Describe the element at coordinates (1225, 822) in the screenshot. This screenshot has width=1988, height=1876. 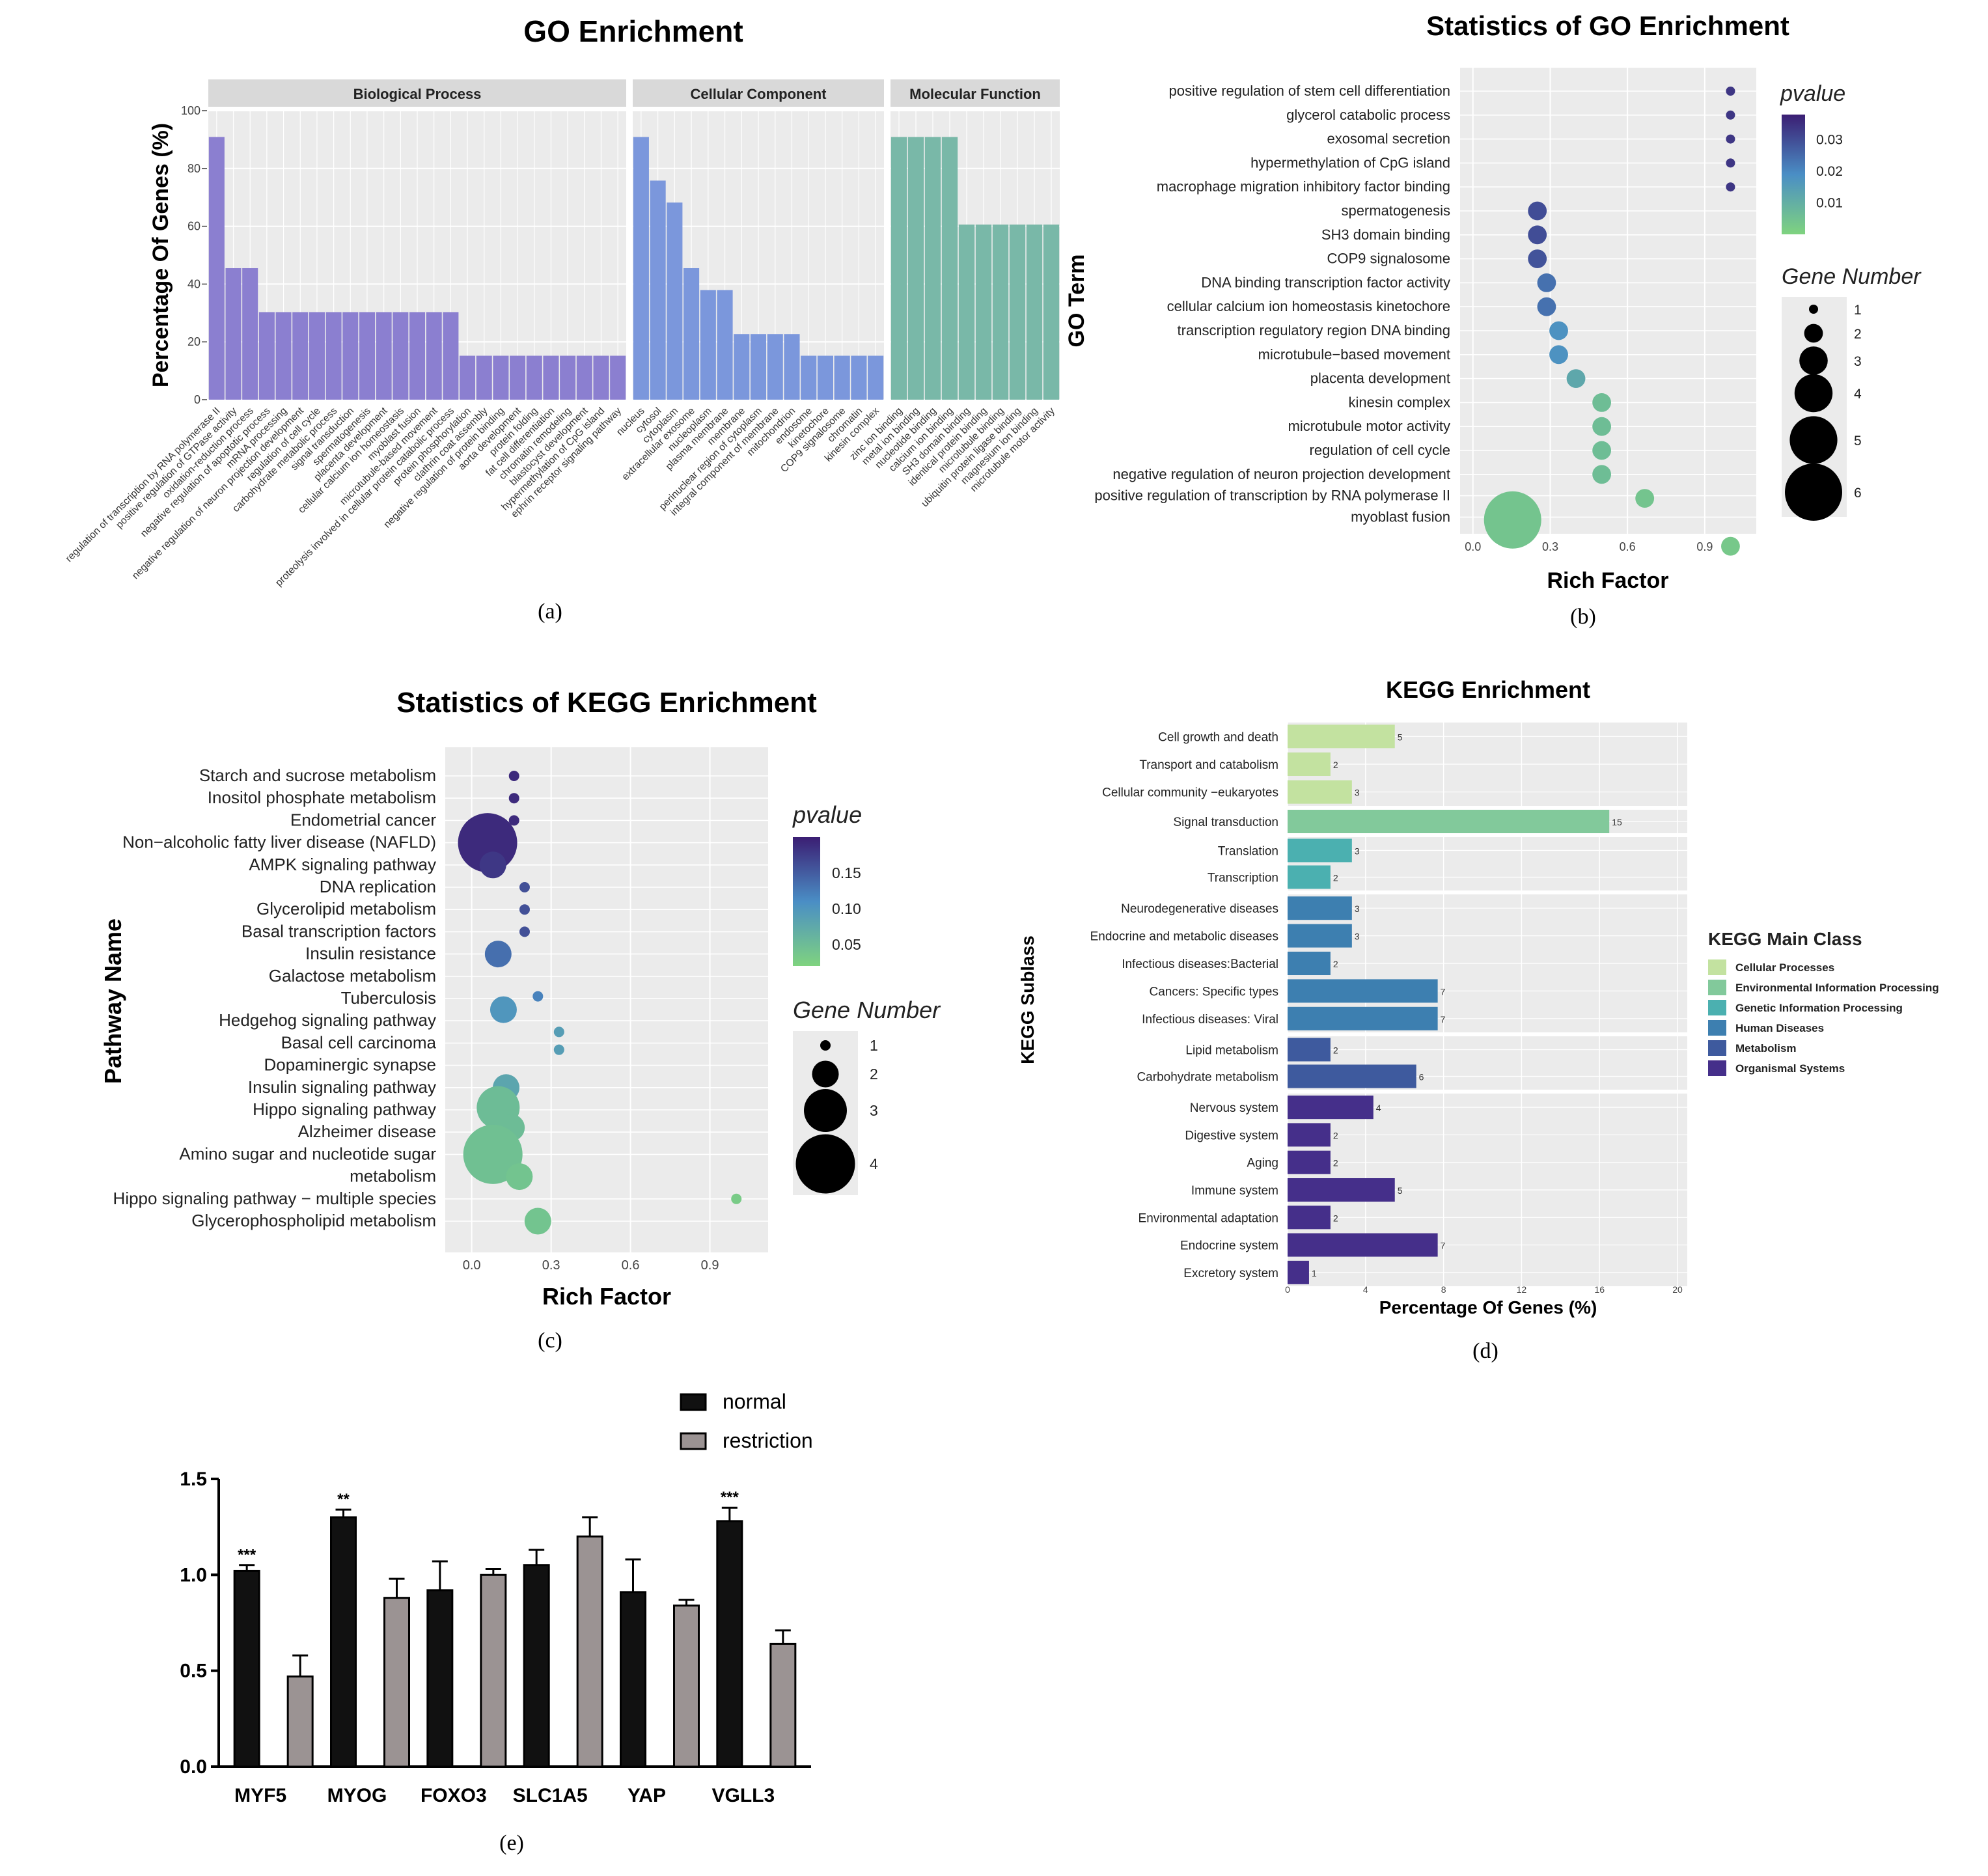
I see `sublass-label: Signal transduction` at that location.